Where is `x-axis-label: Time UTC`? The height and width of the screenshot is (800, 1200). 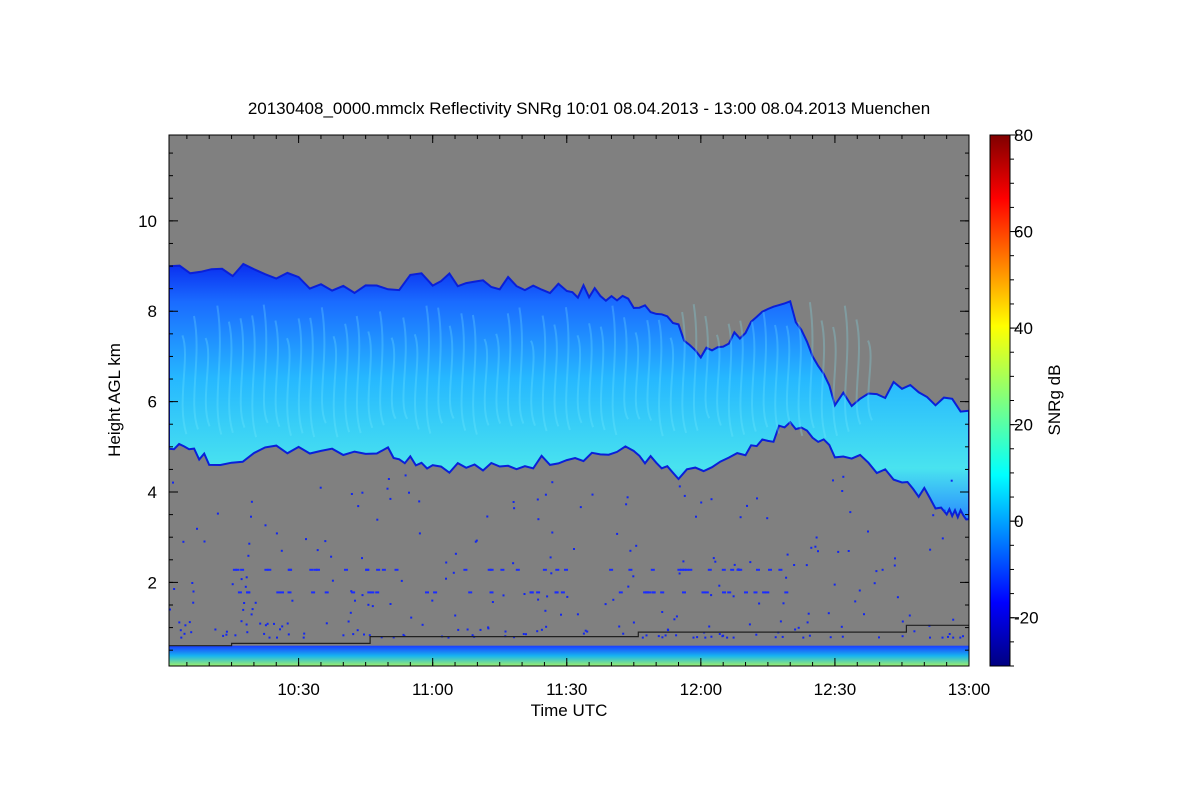 x-axis-label: Time UTC is located at coordinates (569, 710).